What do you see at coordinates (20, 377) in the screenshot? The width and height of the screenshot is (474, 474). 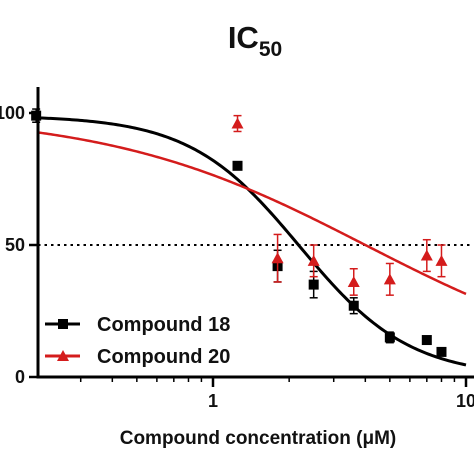 I see `y-tick-label-1: 0` at bounding box center [20, 377].